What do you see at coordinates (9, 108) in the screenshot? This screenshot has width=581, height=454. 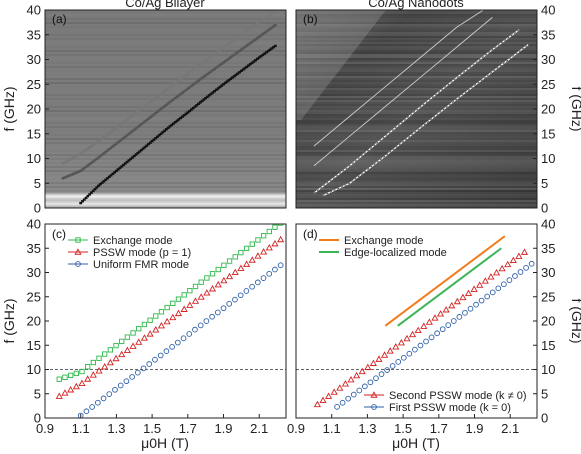 I see `panel-a-ylabel: f (GHz)` at bounding box center [9, 108].